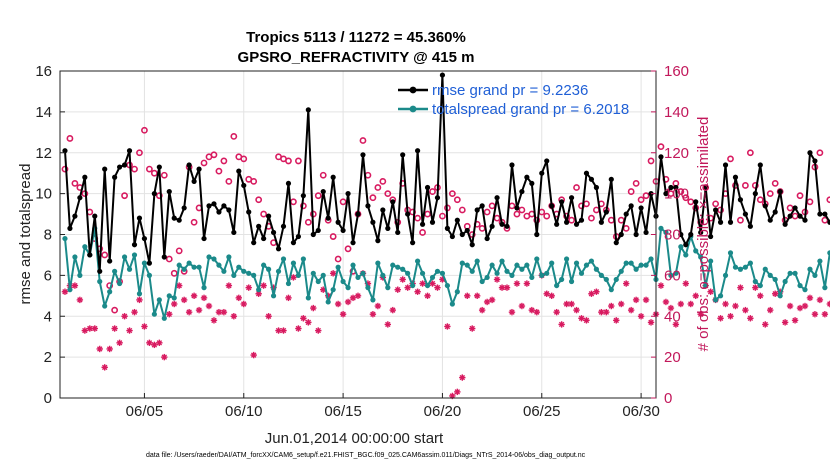  I want to click on x-tick-label: 06/25, so click(542, 411).